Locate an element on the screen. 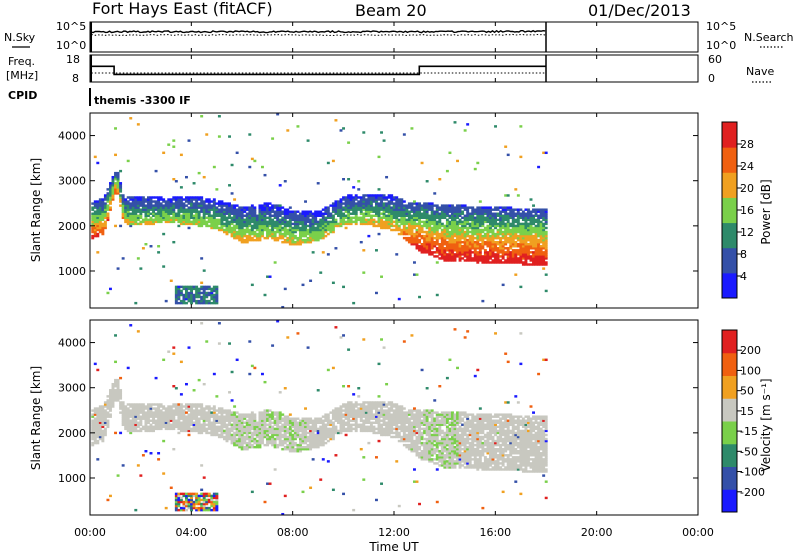  nave-right-tick-low: 0 is located at coordinates (711, 78).